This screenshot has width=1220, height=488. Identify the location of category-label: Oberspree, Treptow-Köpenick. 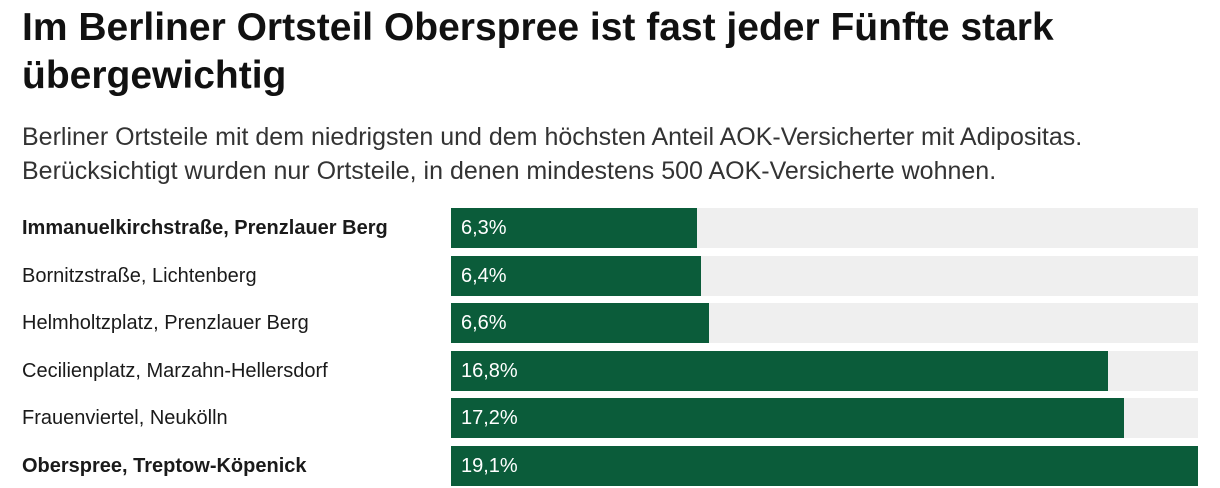
(164, 465).